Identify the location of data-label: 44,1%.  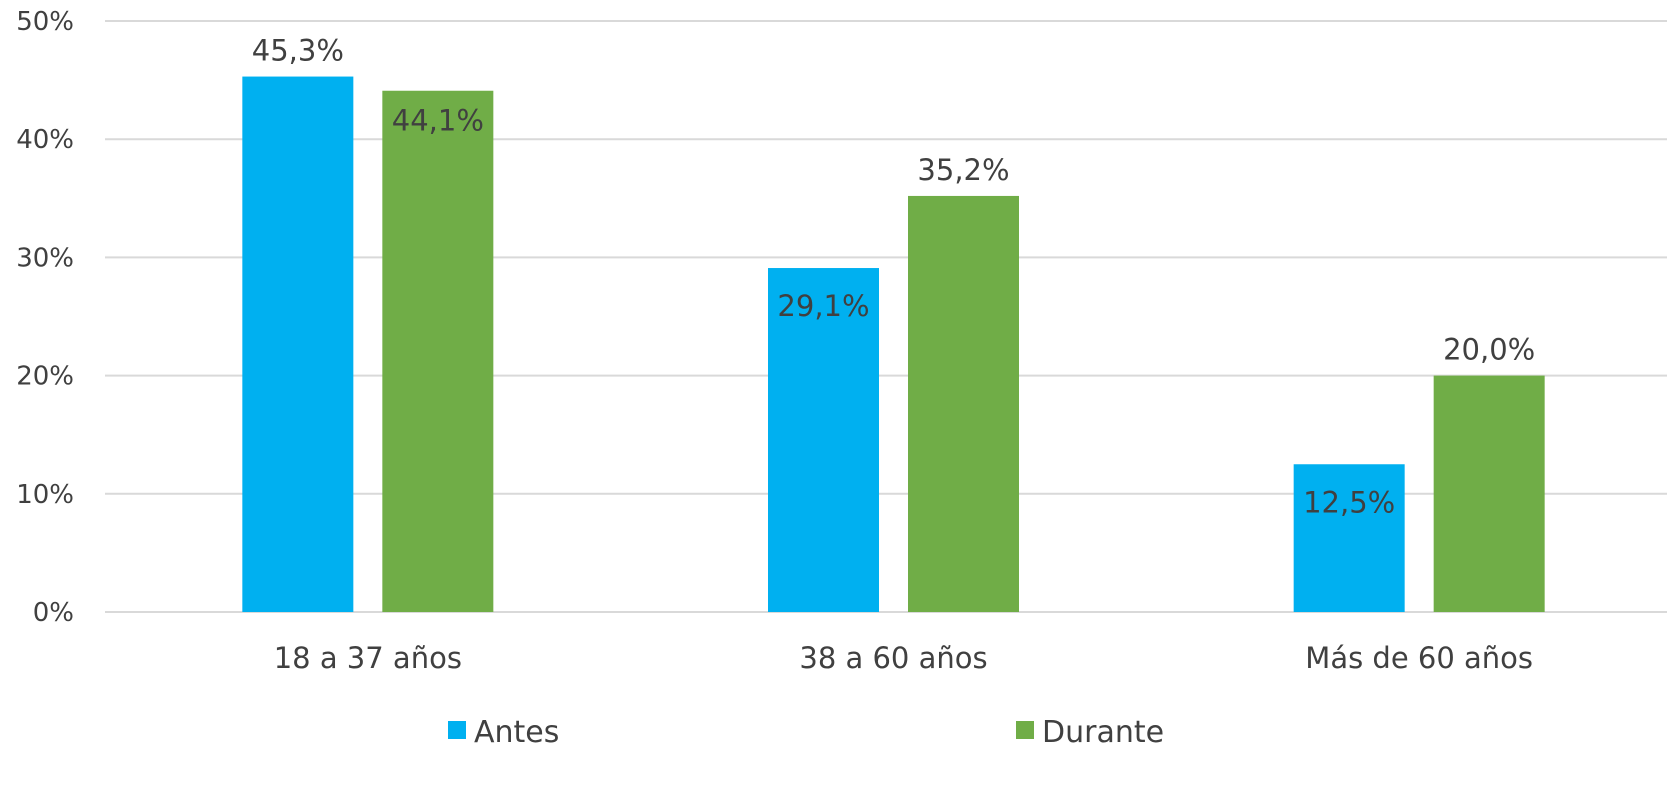
(438, 121).